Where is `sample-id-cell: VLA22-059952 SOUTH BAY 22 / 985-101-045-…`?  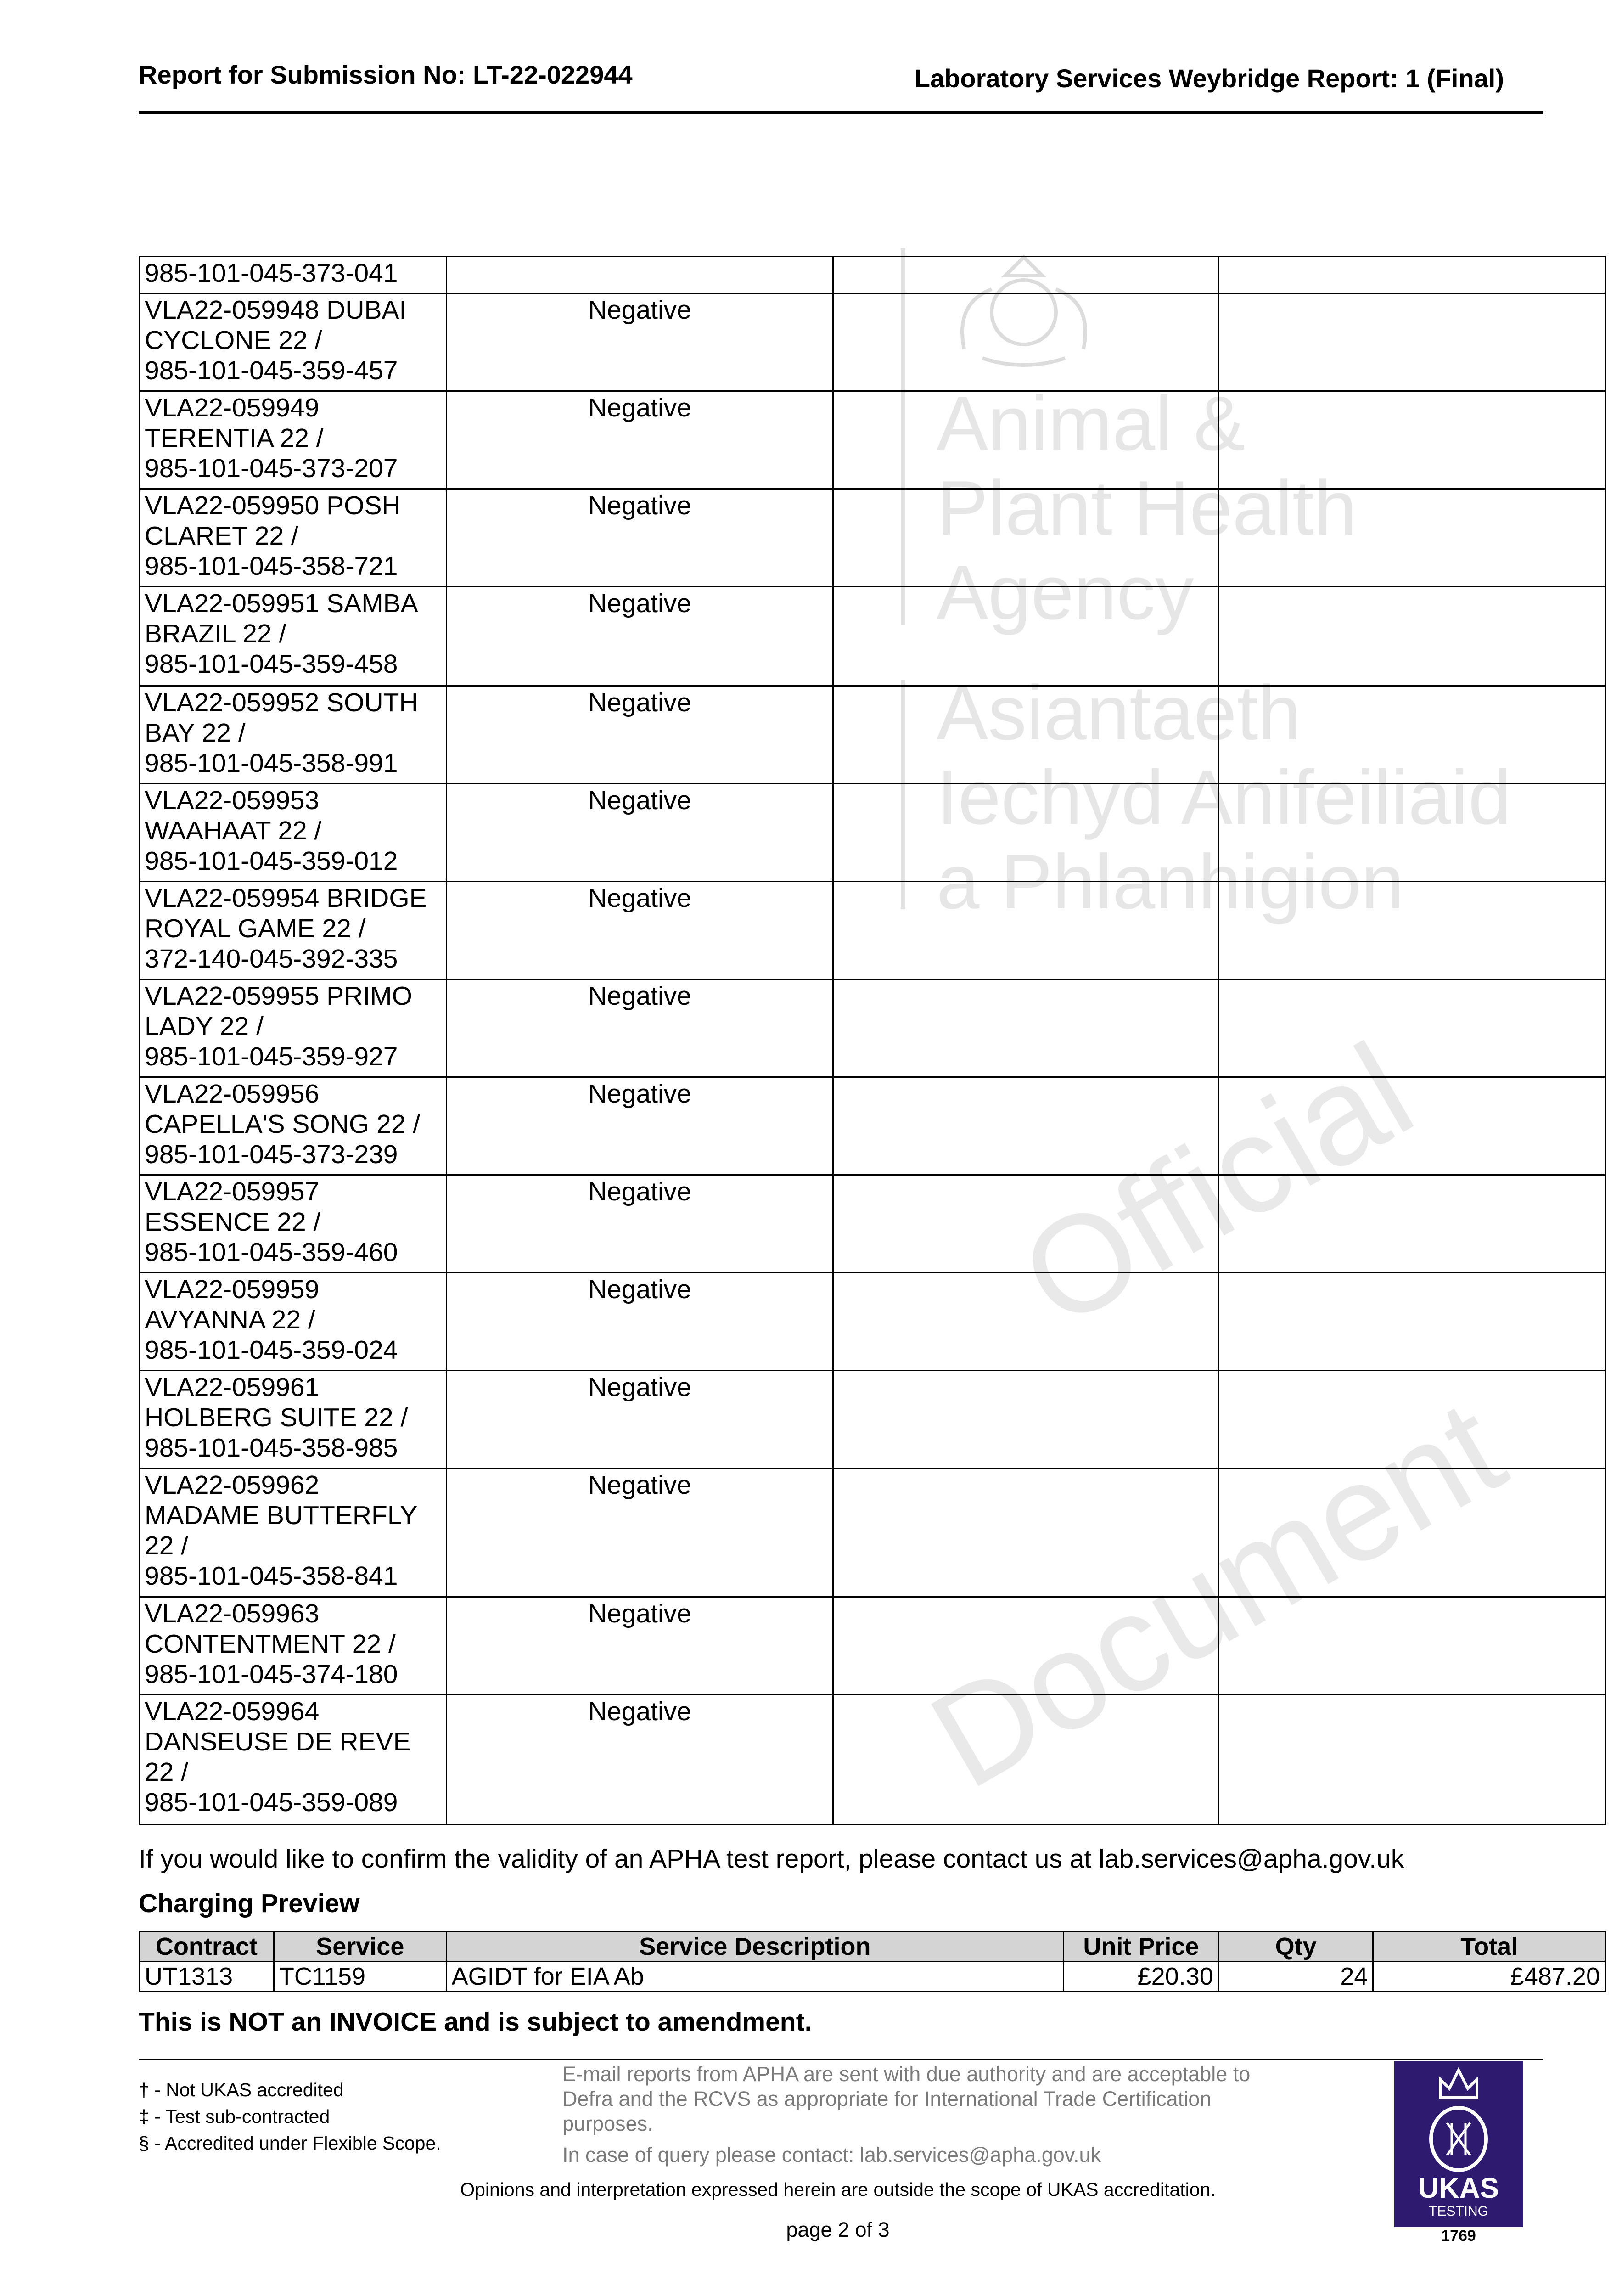 sample-id-cell: VLA22-059952 SOUTH BAY 22 / 985-101-045-… is located at coordinates (293, 734).